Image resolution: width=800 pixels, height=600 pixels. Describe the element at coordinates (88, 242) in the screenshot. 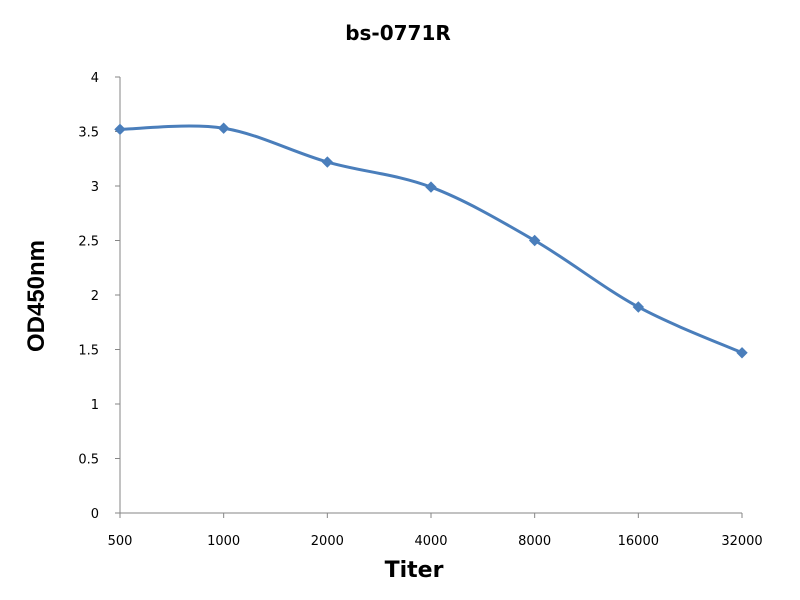

I see `y-tick-label: 2.5` at that location.